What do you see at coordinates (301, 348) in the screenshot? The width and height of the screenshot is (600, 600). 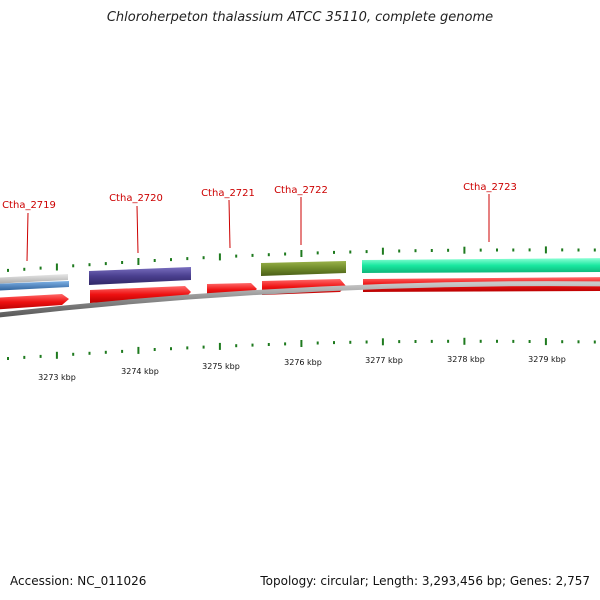 I see `lower-tick-row` at bounding box center [301, 348].